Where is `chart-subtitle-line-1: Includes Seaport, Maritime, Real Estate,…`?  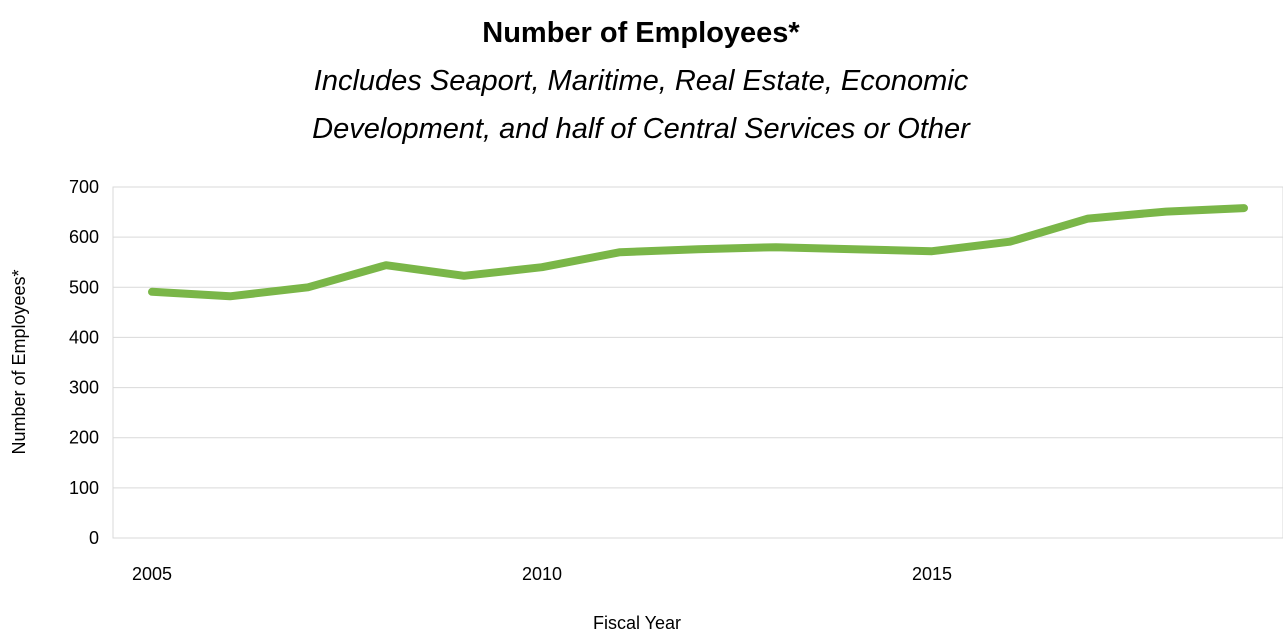 chart-subtitle-line-1: Includes Seaport, Maritime, Real Estate,… is located at coordinates (641, 81).